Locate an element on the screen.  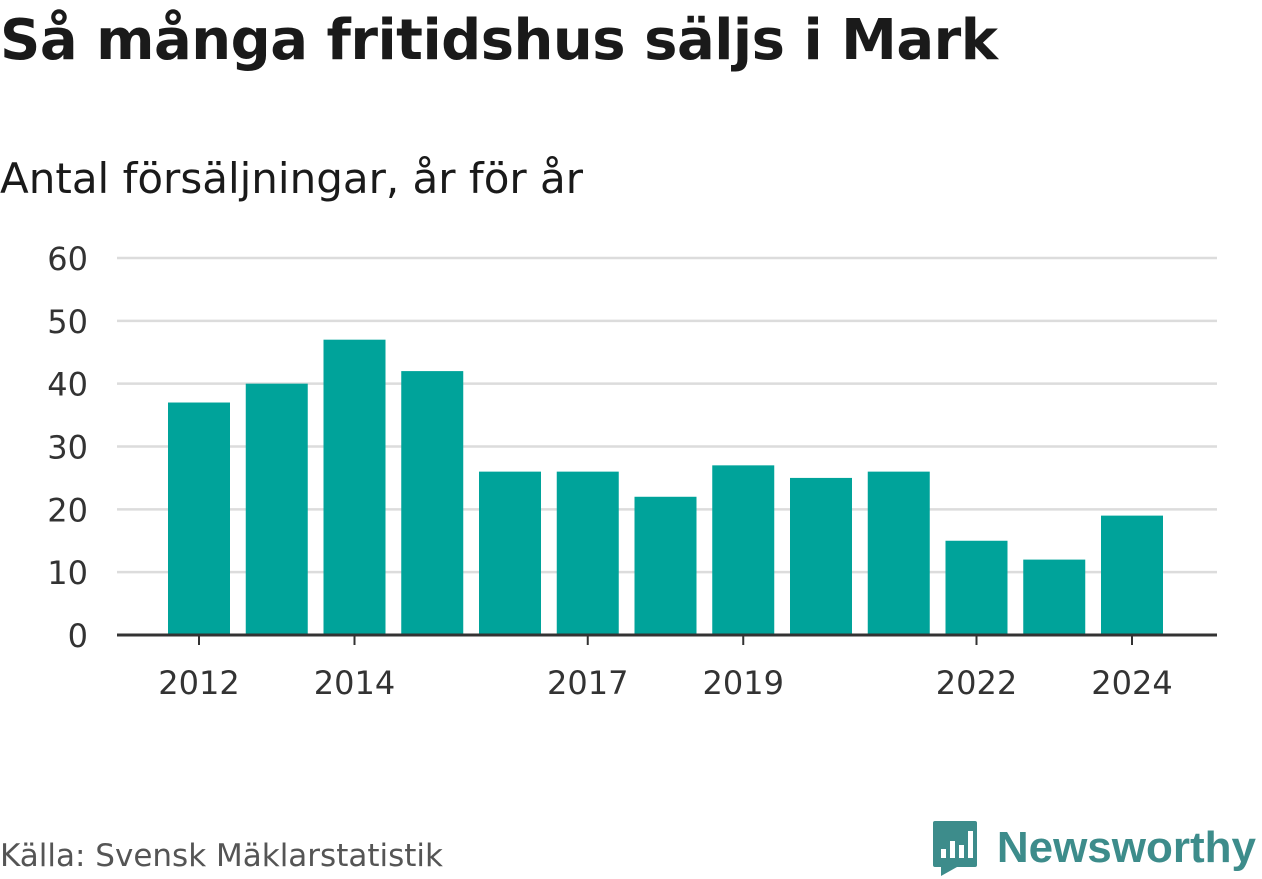
y-tick-label: 10 is located at coordinates (67, 573).